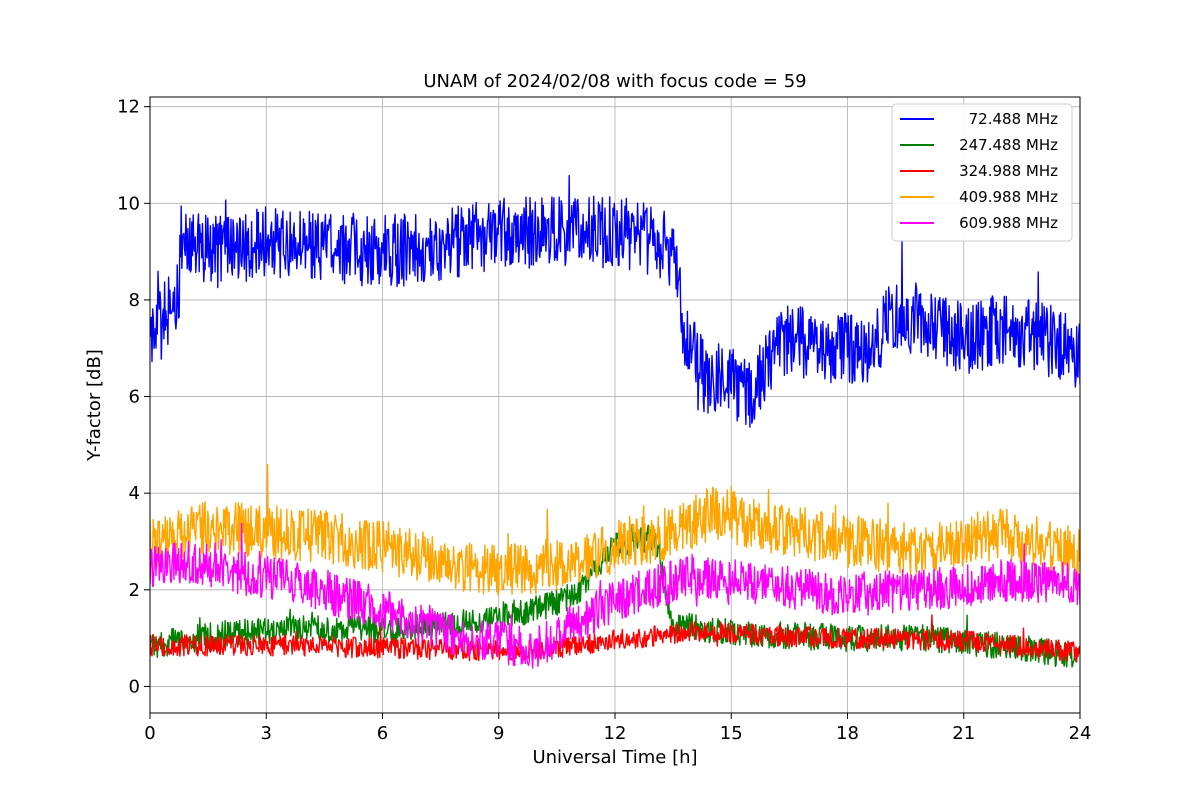  I want to click on x-tick-label: 12, so click(615, 733).